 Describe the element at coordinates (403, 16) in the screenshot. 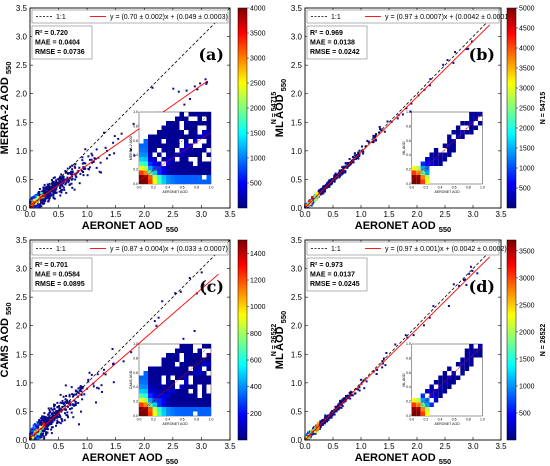

I see `legend-frame` at that location.